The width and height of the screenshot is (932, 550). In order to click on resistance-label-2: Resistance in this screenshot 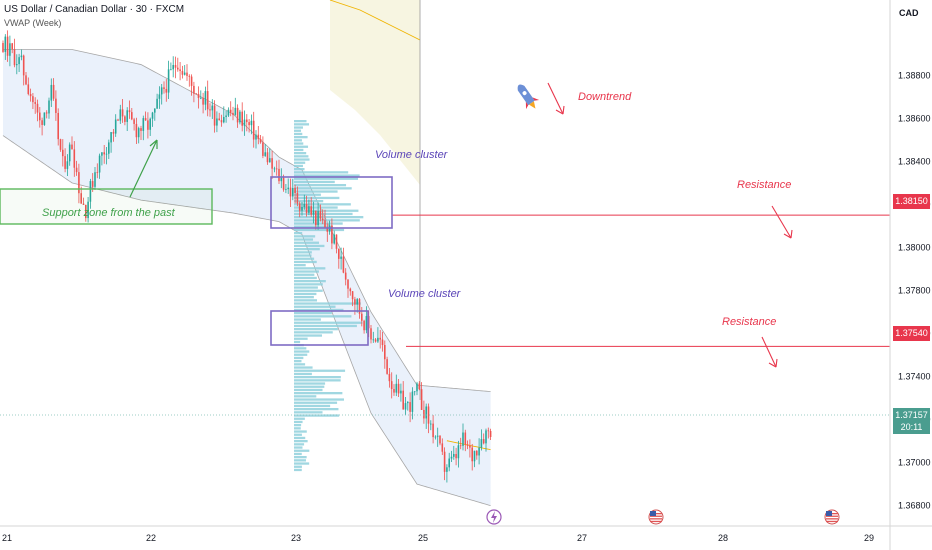, I will do `click(749, 322)`.